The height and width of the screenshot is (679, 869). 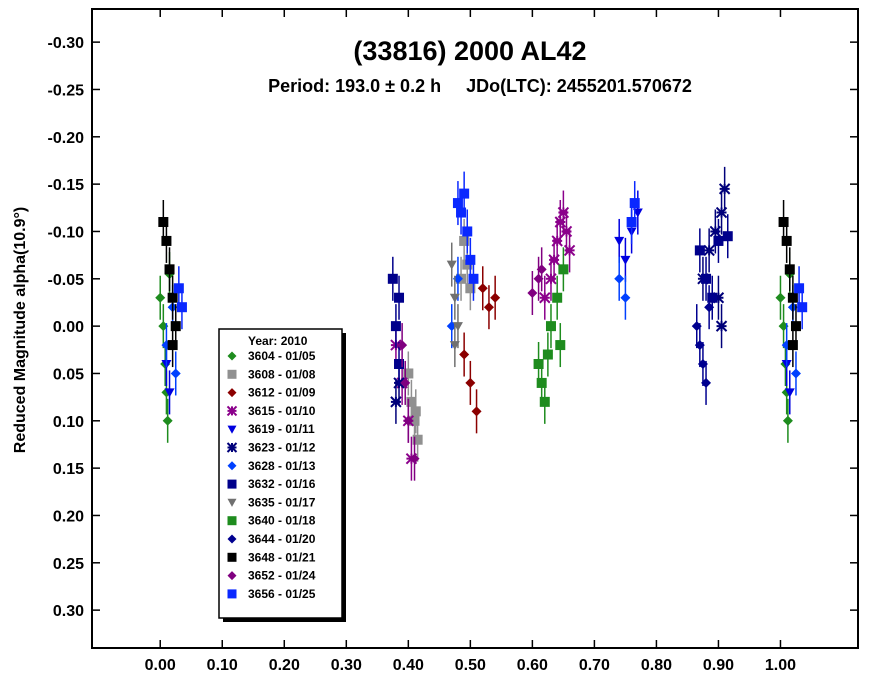 What do you see at coordinates (68, 374) in the screenshot?
I see `y-tick-label: 0.05` at bounding box center [68, 374].